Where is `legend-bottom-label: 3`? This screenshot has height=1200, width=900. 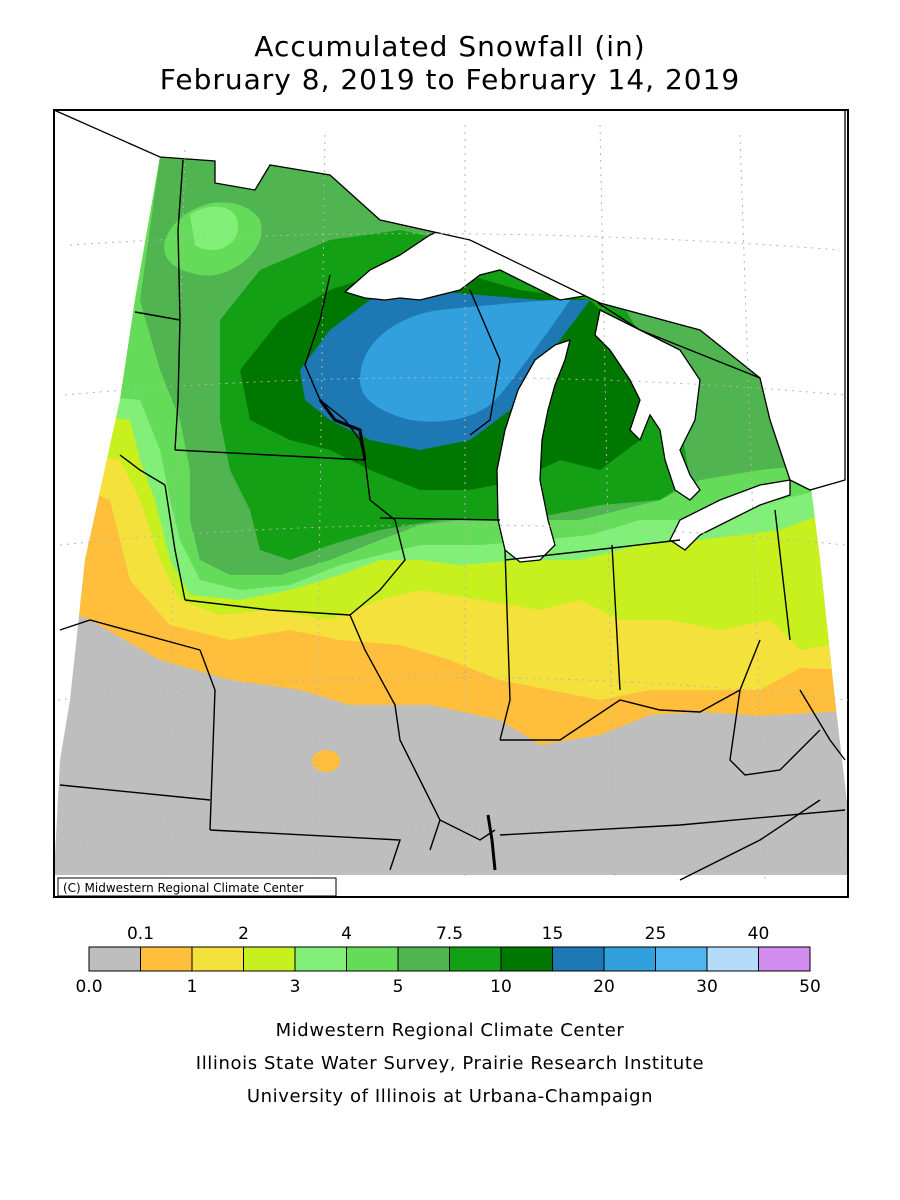 legend-bottom-label: 3 is located at coordinates (295, 987).